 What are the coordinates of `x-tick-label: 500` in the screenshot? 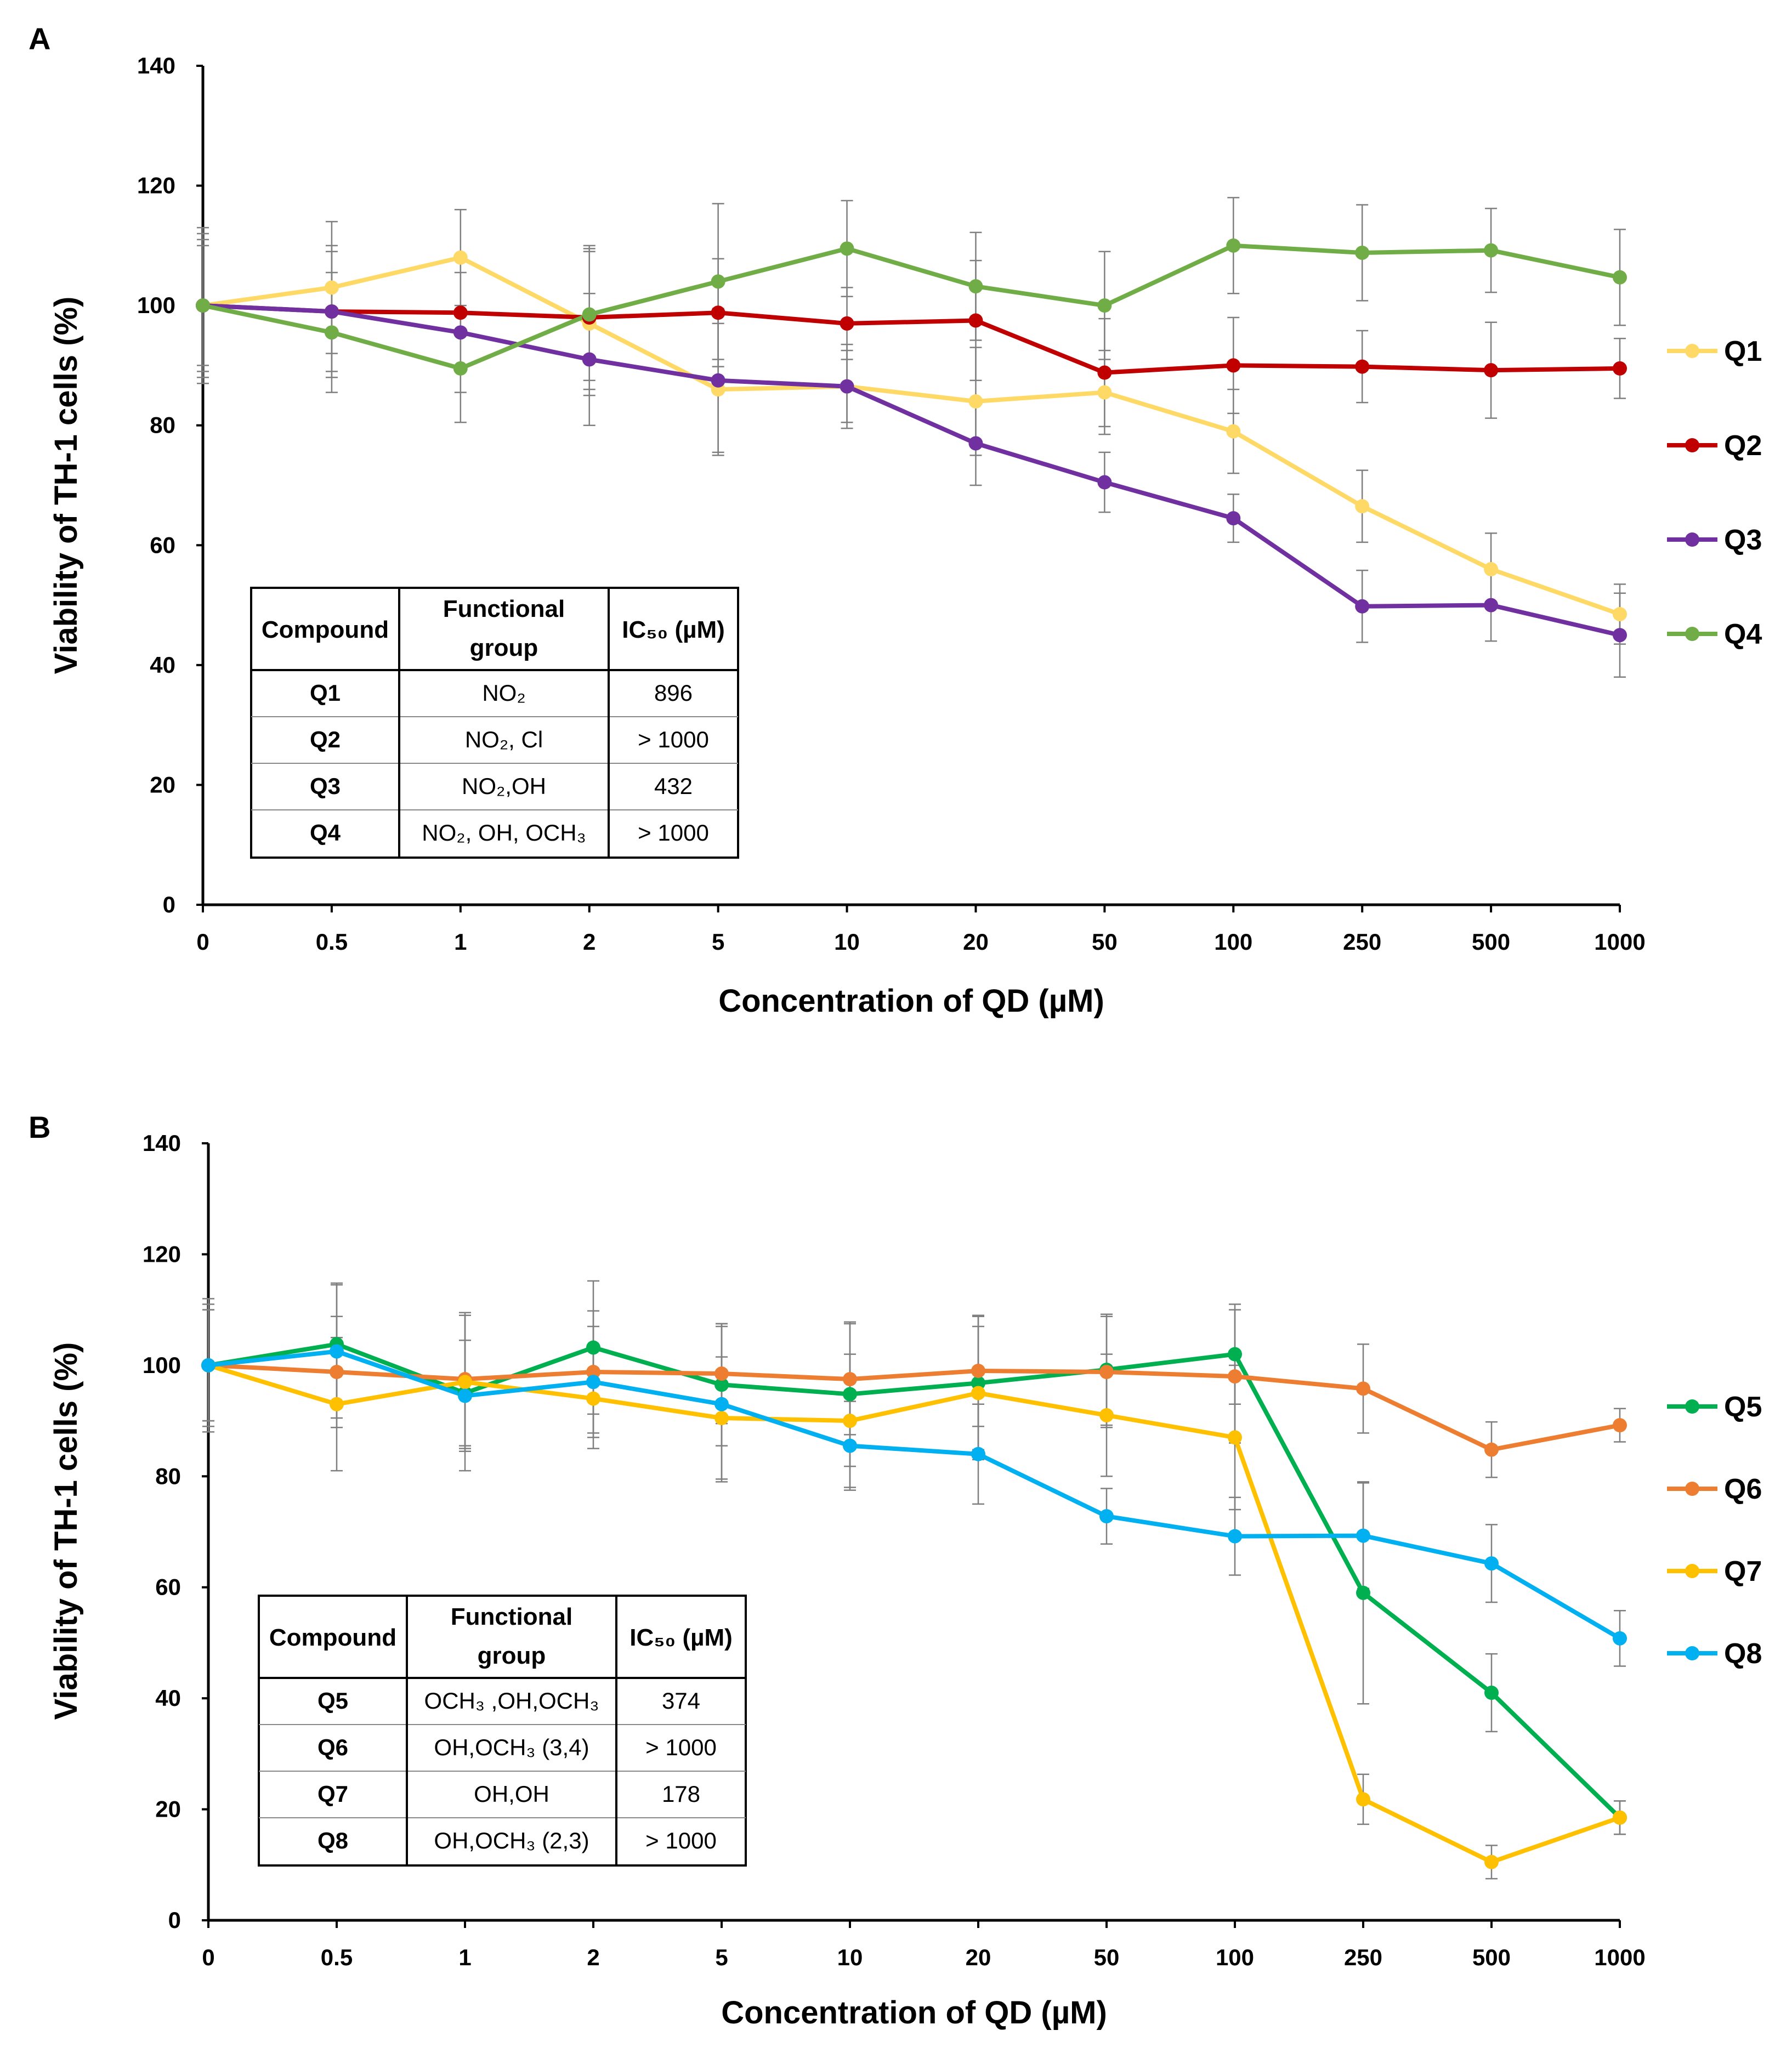 It's located at (1491, 942).